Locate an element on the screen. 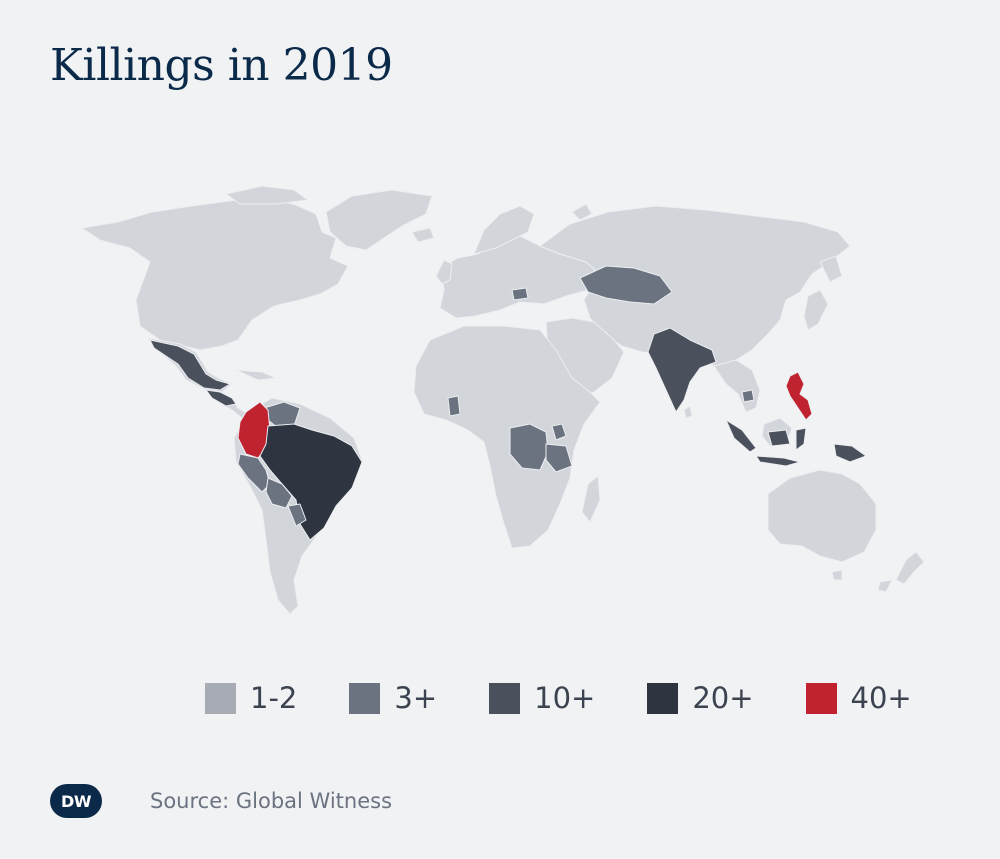  country-shape-sri-lanka is located at coordinates (688, 412).